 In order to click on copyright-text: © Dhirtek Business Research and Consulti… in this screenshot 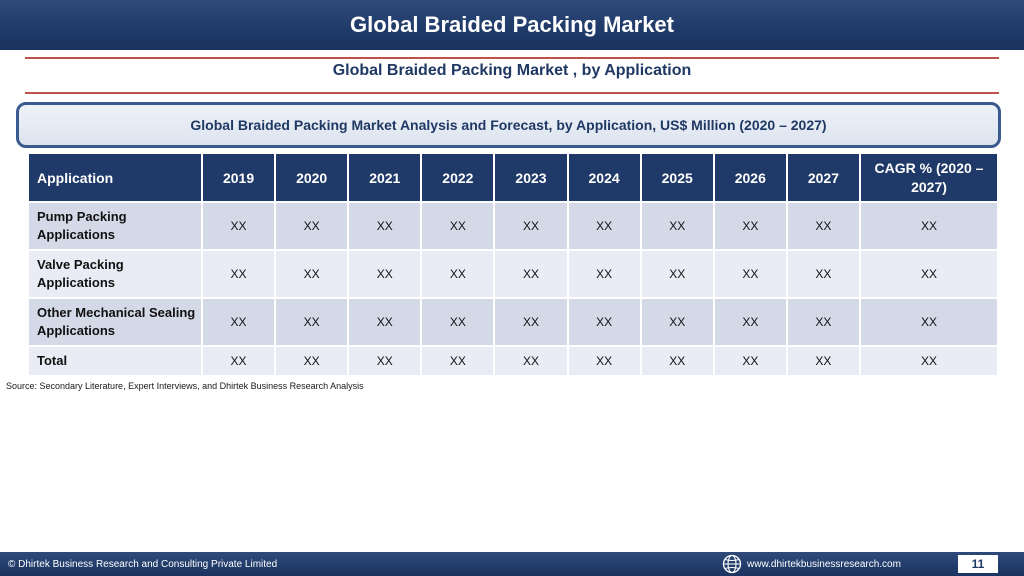, I will do `click(143, 564)`.